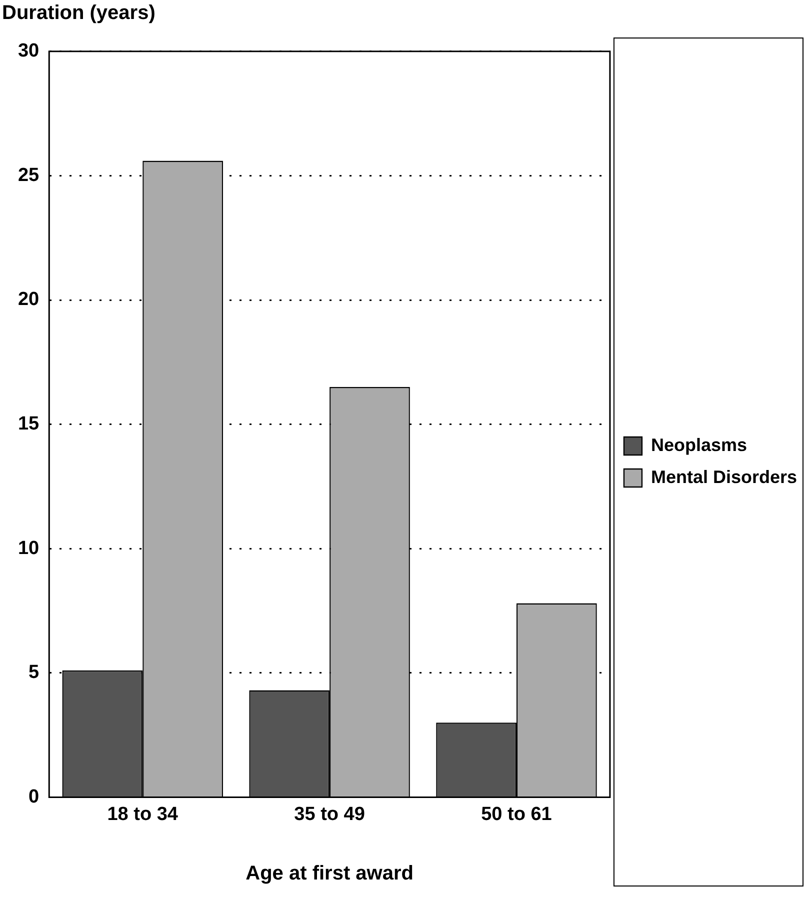  Describe the element at coordinates (79, 13) in the screenshot. I see `y-axis-title: Duration (years)` at that location.